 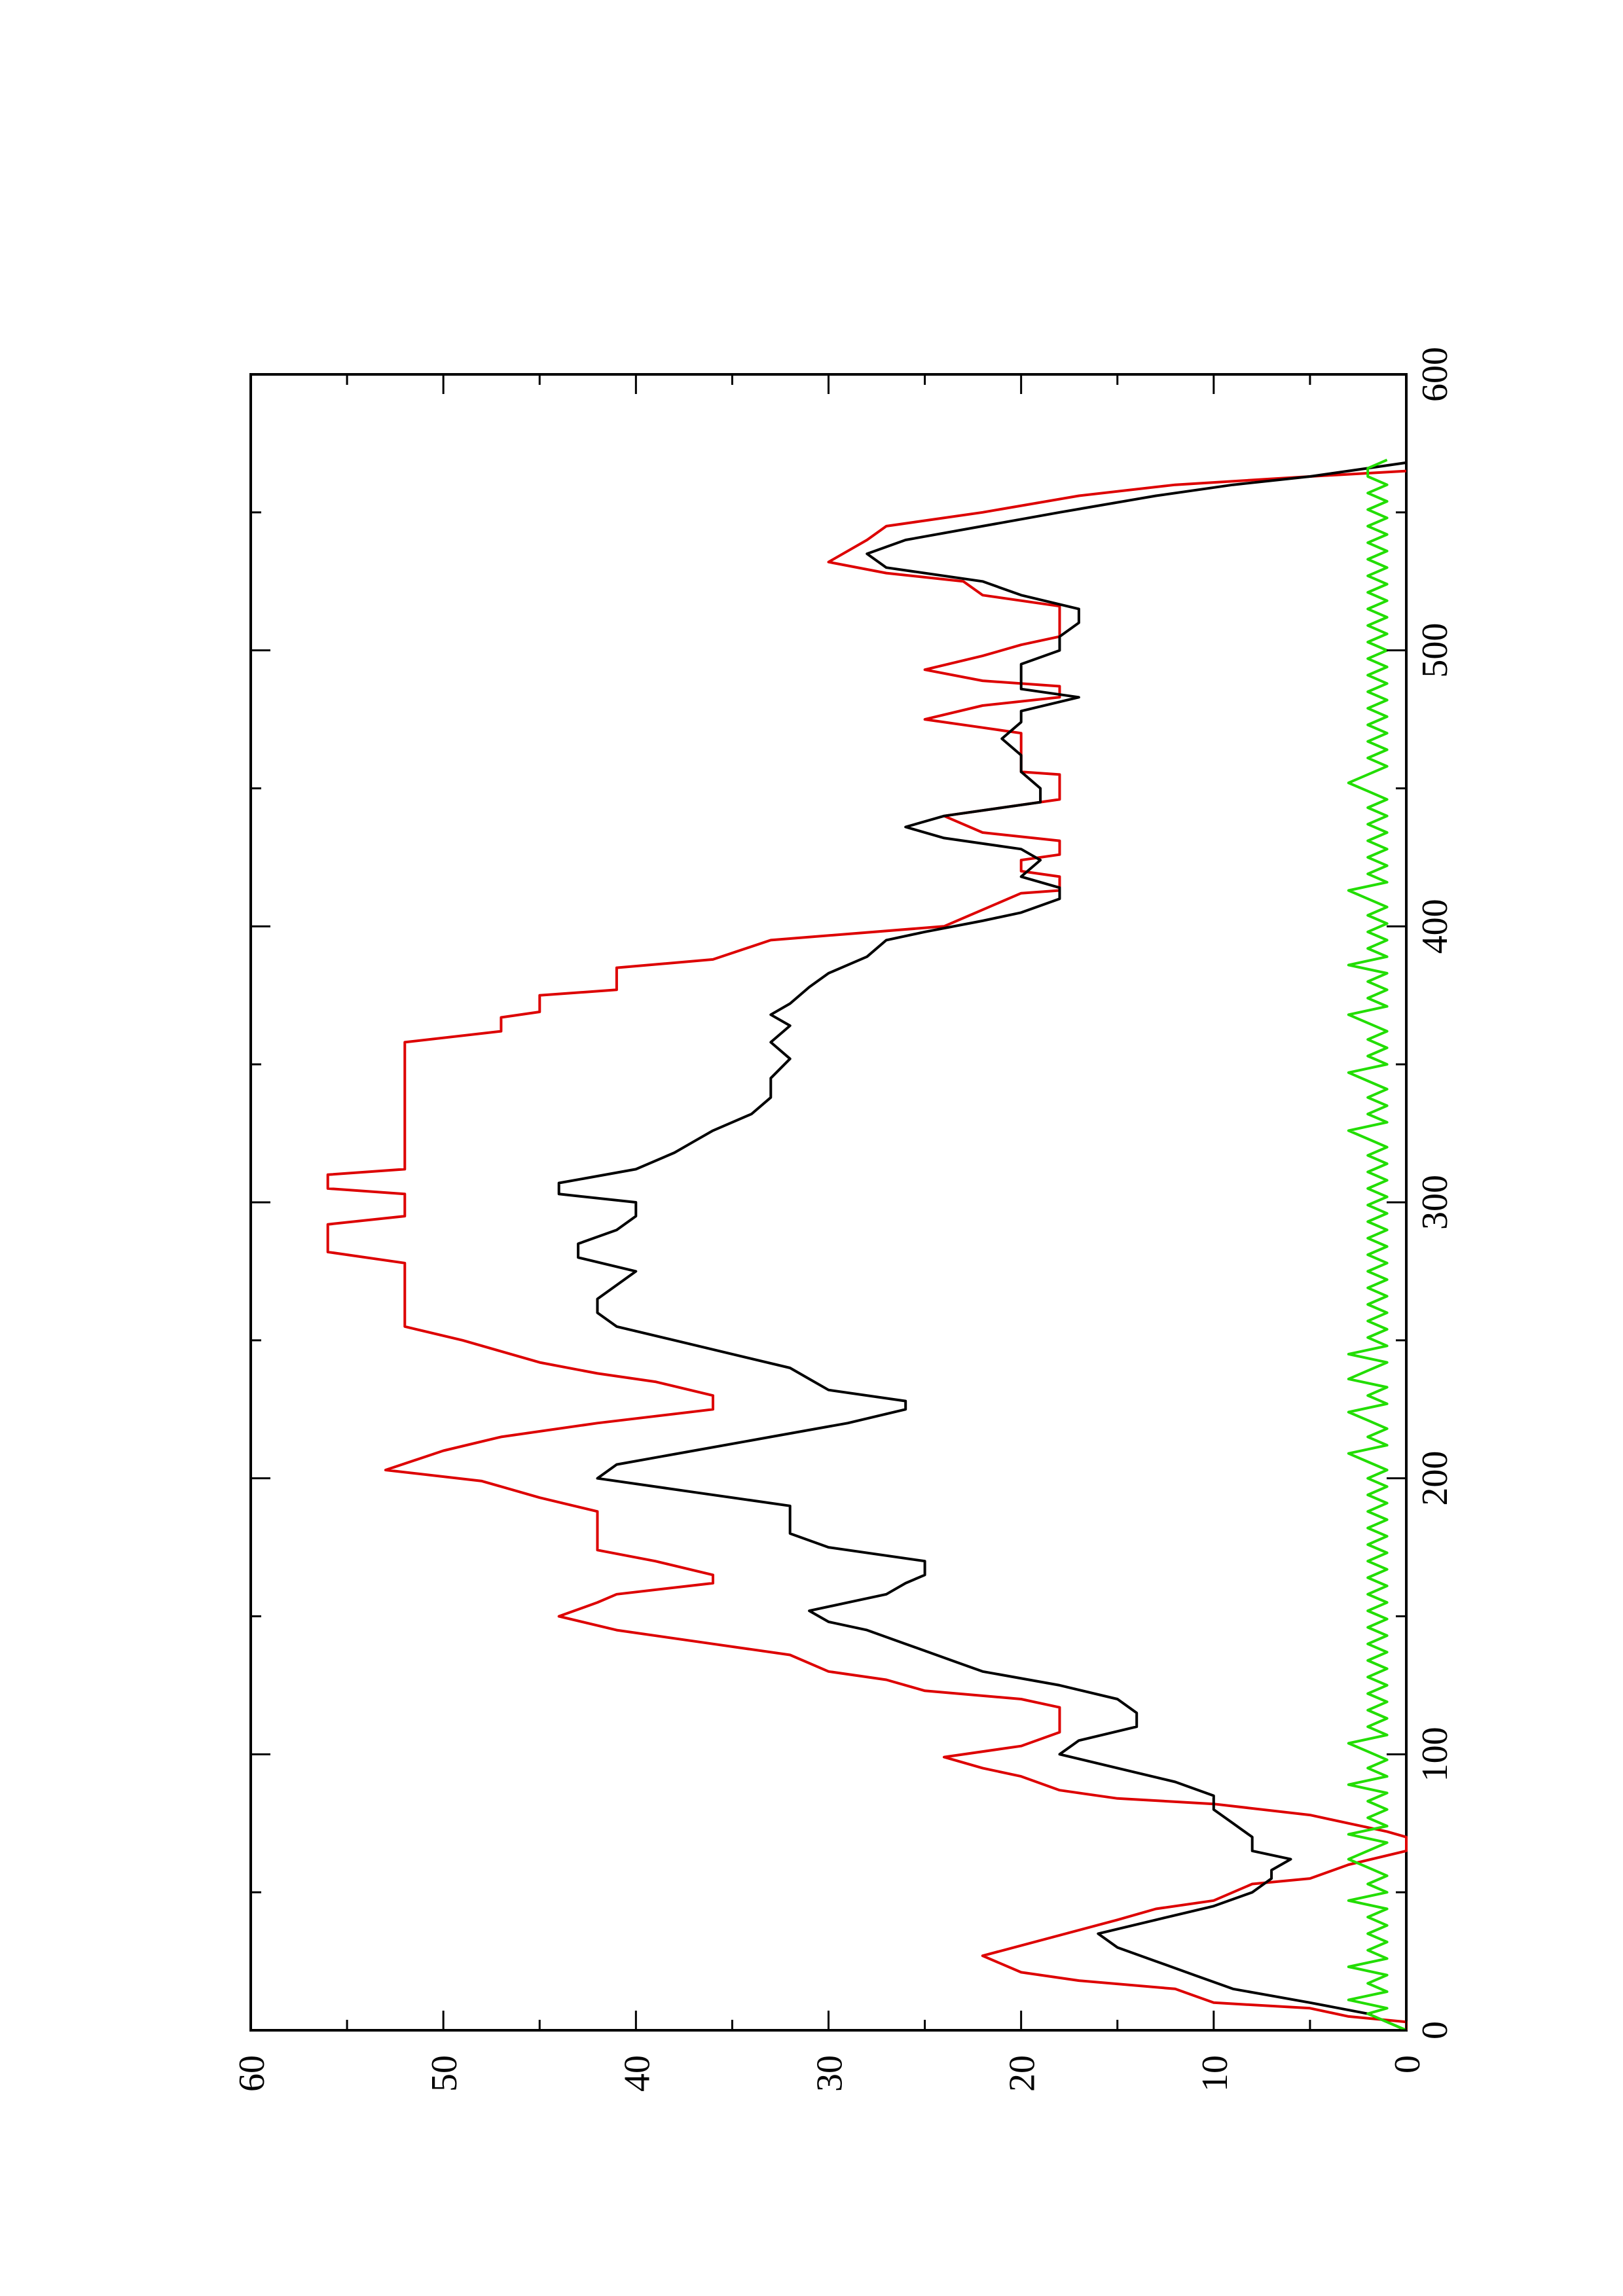 What do you see at coordinates (1435, 2030) in the screenshot?
I see `x-tick-label: 0` at bounding box center [1435, 2030].